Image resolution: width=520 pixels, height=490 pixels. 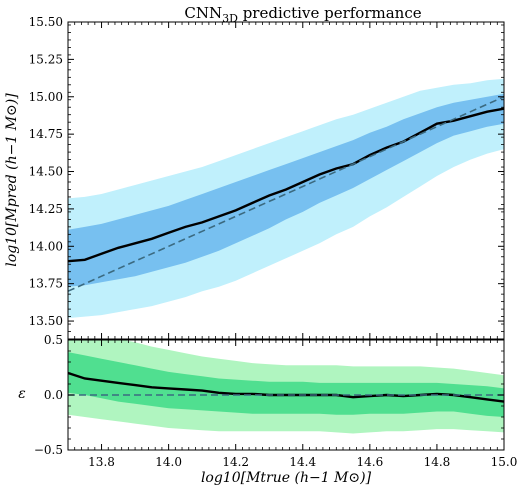 What do you see at coordinates (53, 340) in the screenshot?
I see `bottom-ytick-label: 0.5` at bounding box center [53, 340].